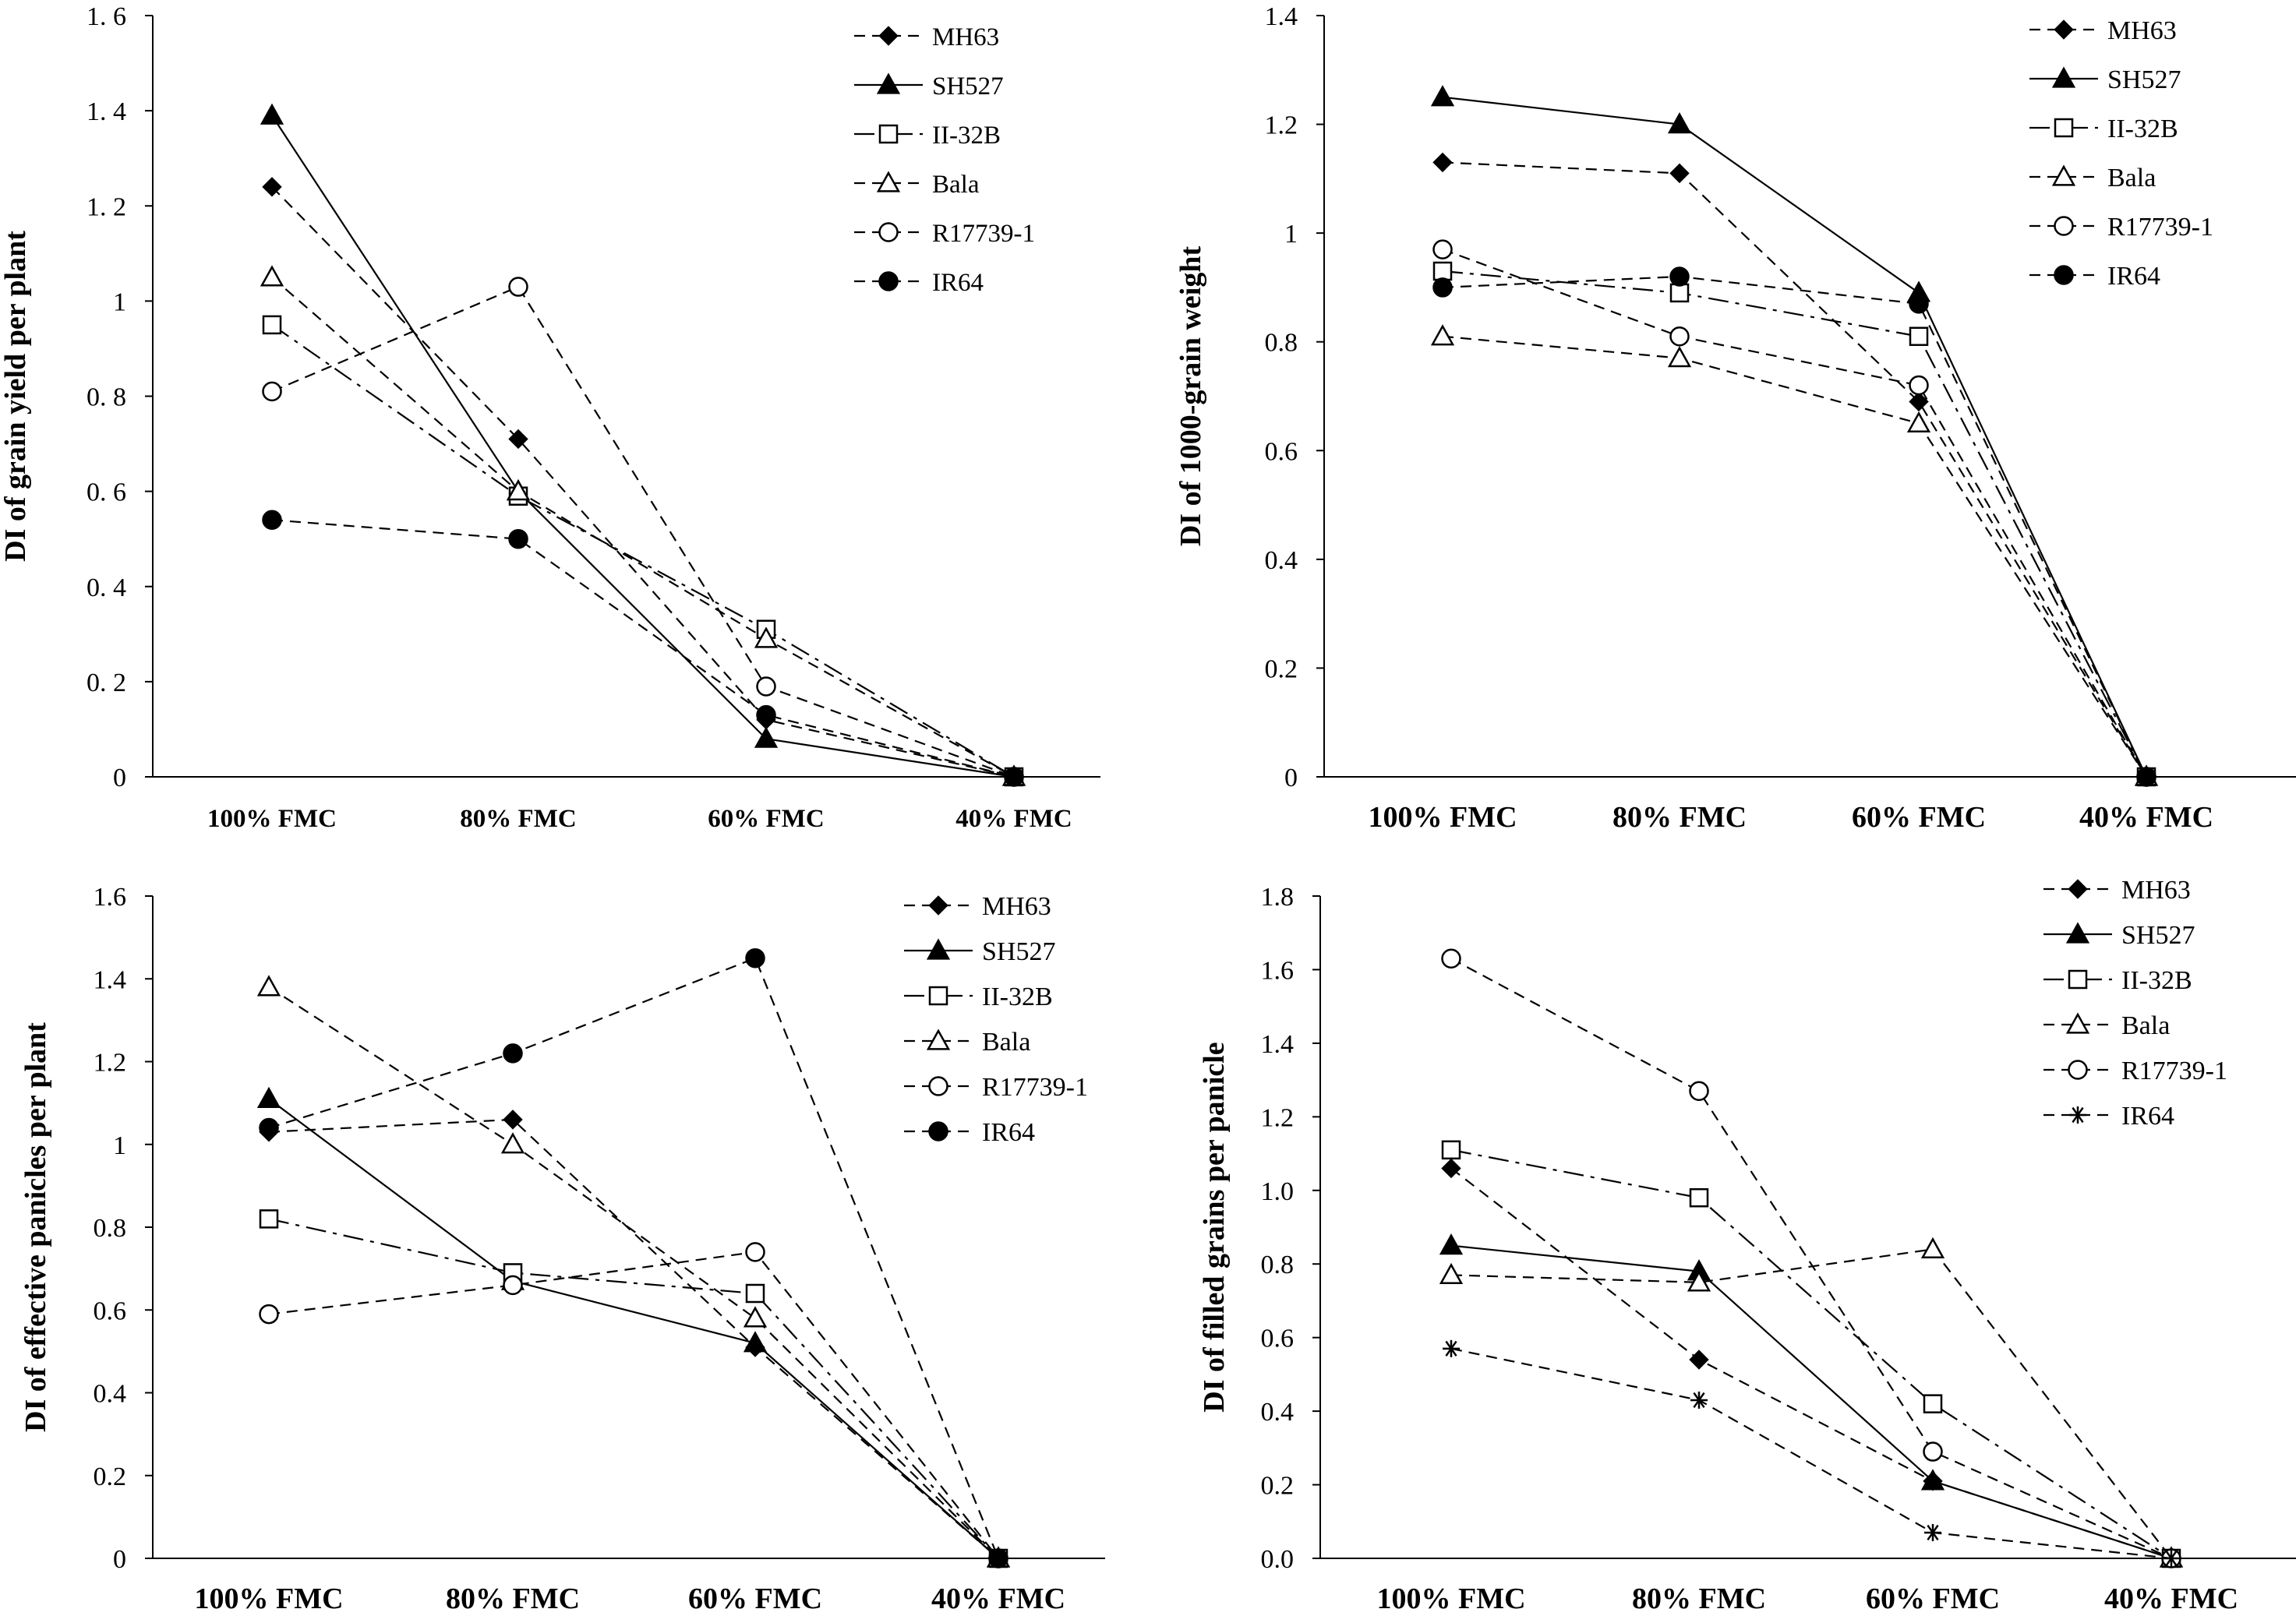  What do you see at coordinates (16, 396) in the screenshot?
I see `y-axis-title: DI of grain yield per plant` at bounding box center [16, 396].